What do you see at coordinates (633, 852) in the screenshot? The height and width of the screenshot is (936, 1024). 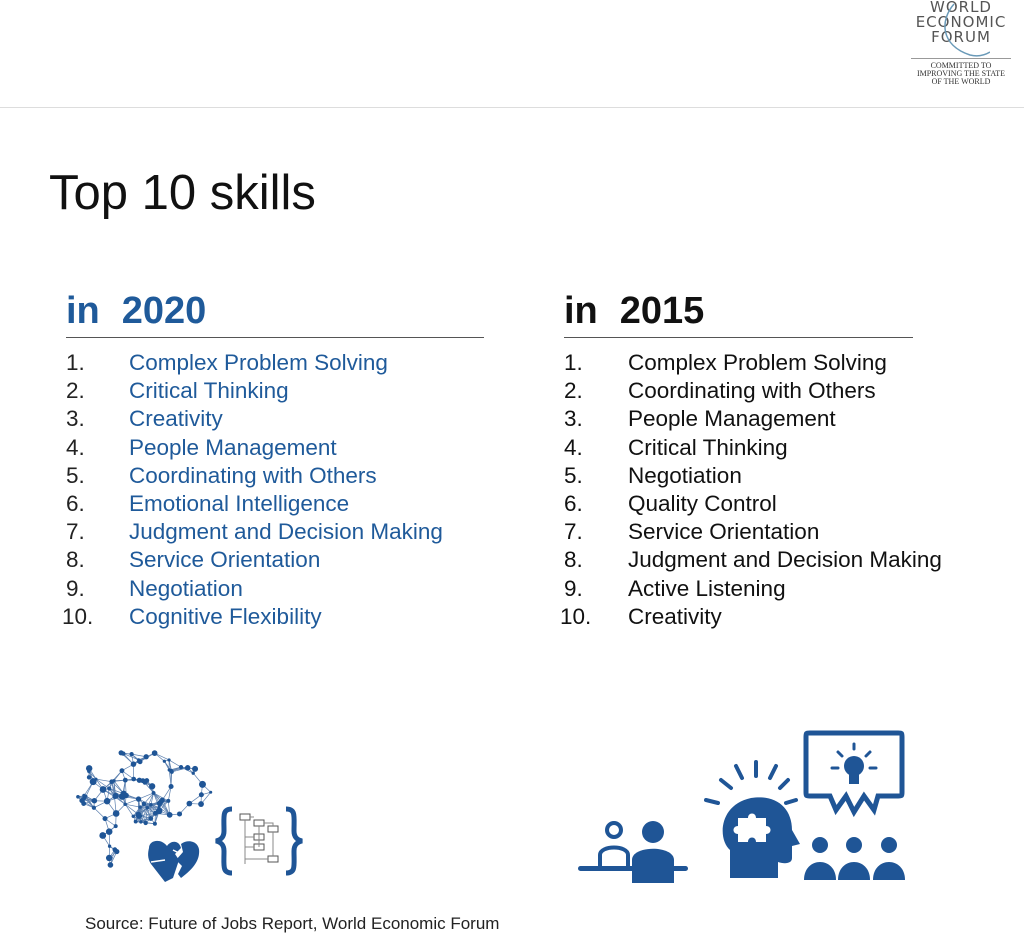 I see `people-at-desk-icon` at bounding box center [633, 852].